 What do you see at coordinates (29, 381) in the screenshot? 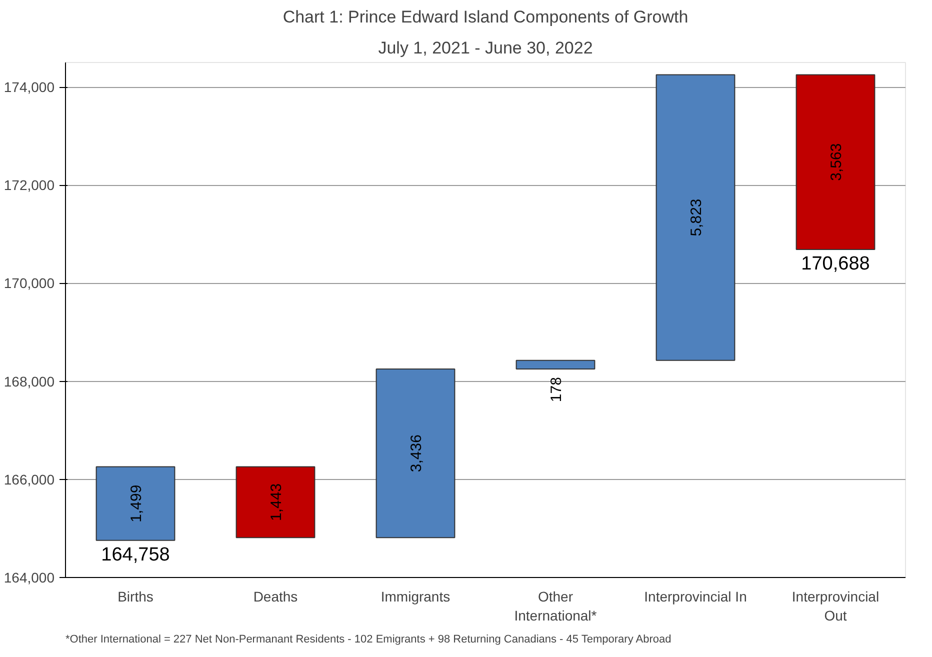
I see `y-tick-label: 168,000` at bounding box center [29, 381].